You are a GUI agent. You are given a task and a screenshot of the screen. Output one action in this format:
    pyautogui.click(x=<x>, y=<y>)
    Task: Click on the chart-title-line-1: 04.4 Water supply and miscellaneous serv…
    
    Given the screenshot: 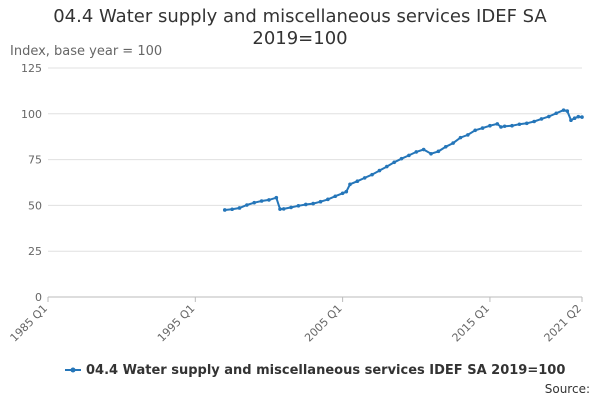 What is the action you would take?
    pyautogui.click(x=300, y=16)
    